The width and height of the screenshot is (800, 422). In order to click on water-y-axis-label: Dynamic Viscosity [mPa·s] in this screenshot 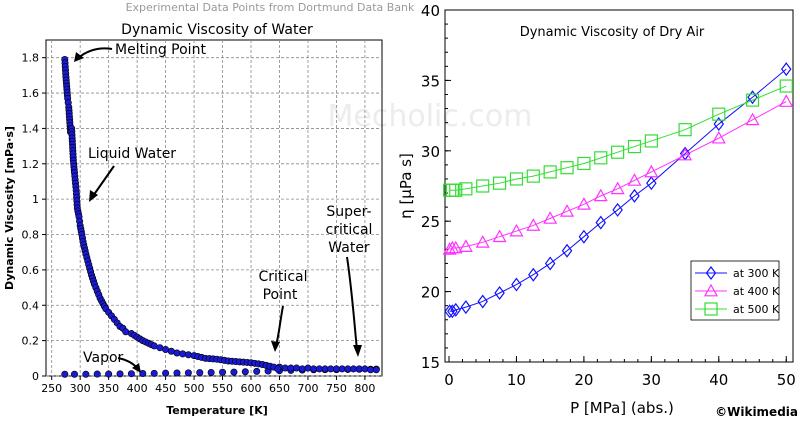, I will do `click(9, 208)`.